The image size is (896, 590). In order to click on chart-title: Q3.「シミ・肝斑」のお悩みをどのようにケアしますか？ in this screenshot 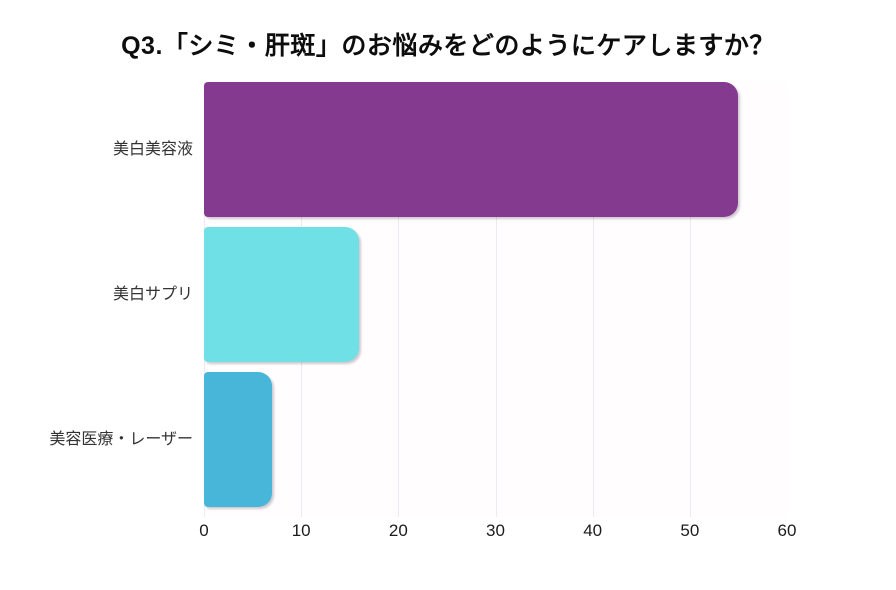, I will do `click(448, 46)`.